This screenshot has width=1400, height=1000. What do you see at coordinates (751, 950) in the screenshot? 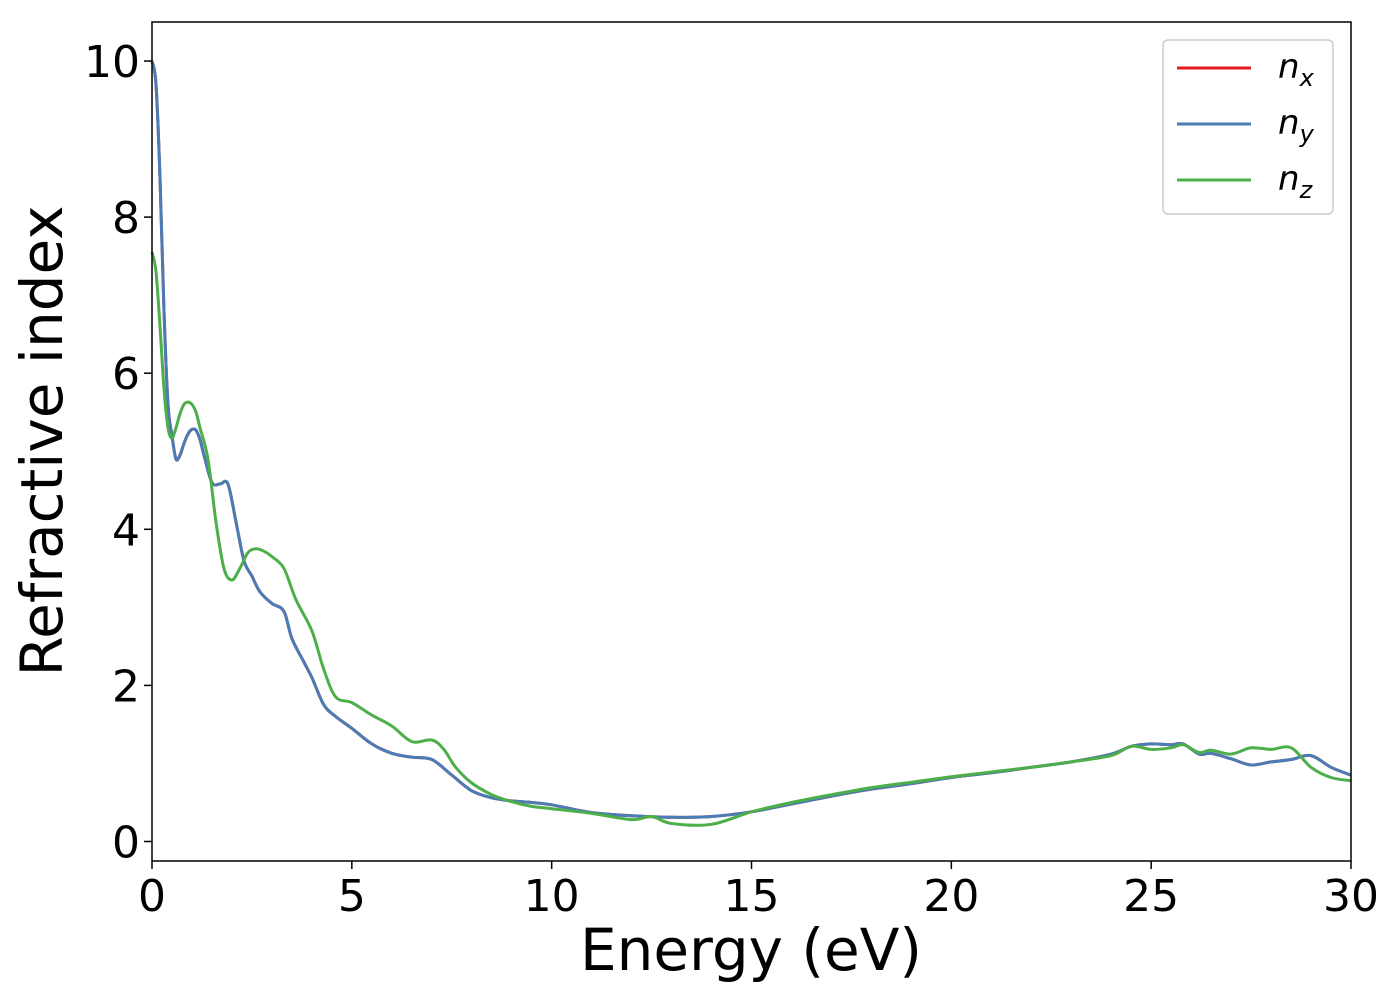
I see `x-axis-title: Energy (eV)` at bounding box center [751, 950].